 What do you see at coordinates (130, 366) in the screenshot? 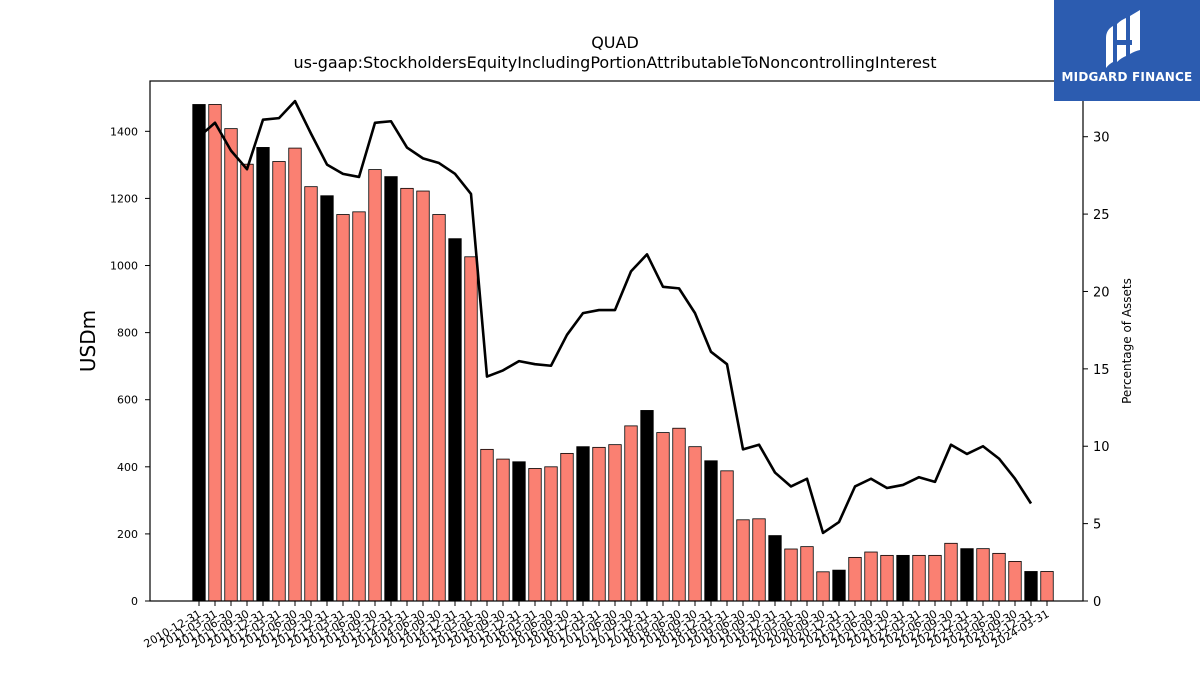
I see `y-axis-left: 0 200 400 600 800 1000 1200 1400` at bounding box center [130, 366].